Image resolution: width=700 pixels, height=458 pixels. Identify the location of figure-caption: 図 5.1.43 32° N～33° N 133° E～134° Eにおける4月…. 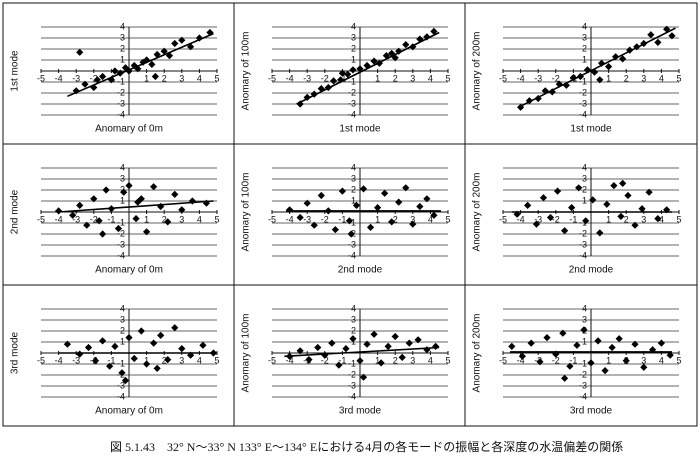
(366, 446).